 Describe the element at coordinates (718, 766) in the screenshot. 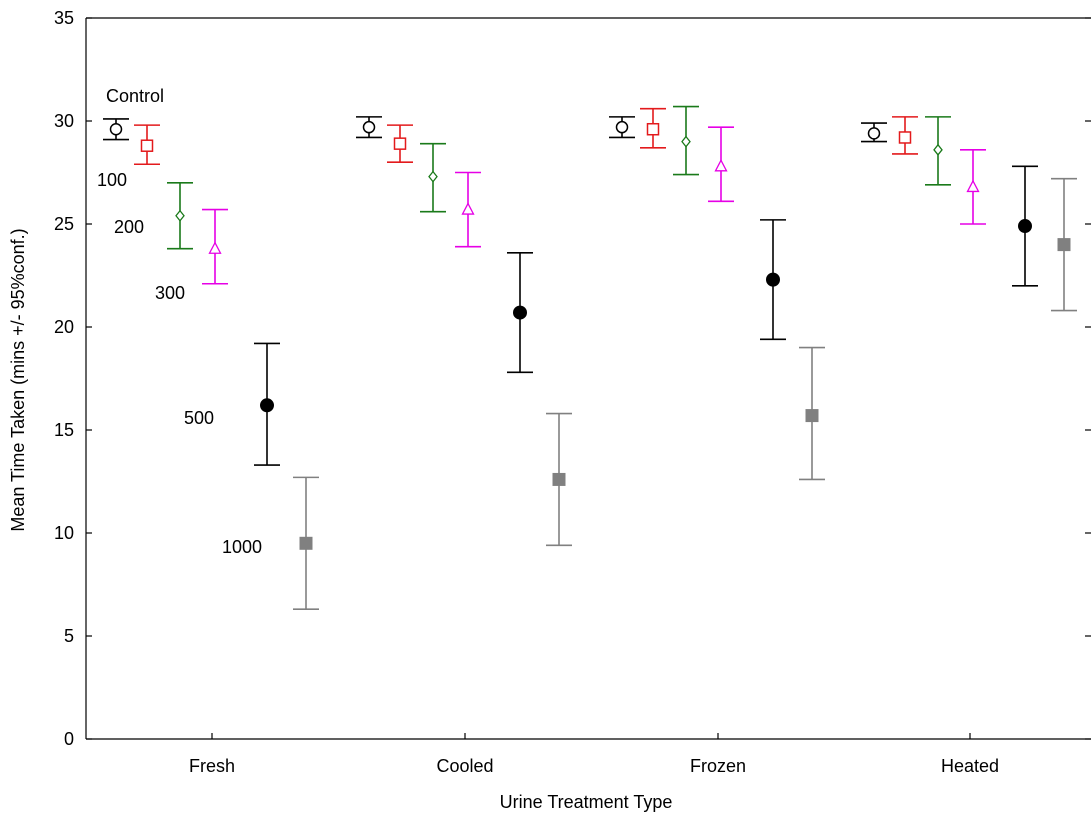

I see `x-tick-label: Frozen` at that location.